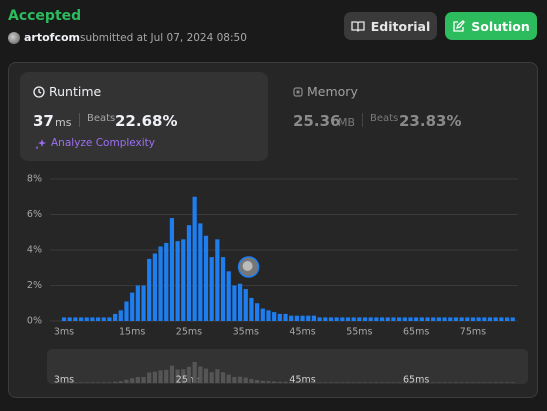 This screenshot has width=547, height=411. Describe the element at coordinates (34, 285) in the screenshot. I see `y-tick-label: 2%` at that location.